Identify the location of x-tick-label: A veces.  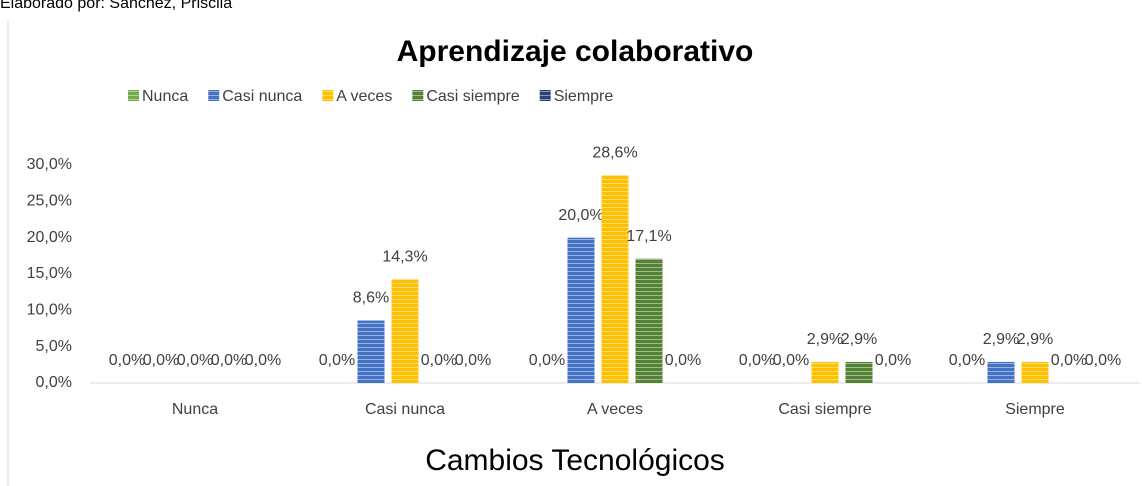
(615, 409).